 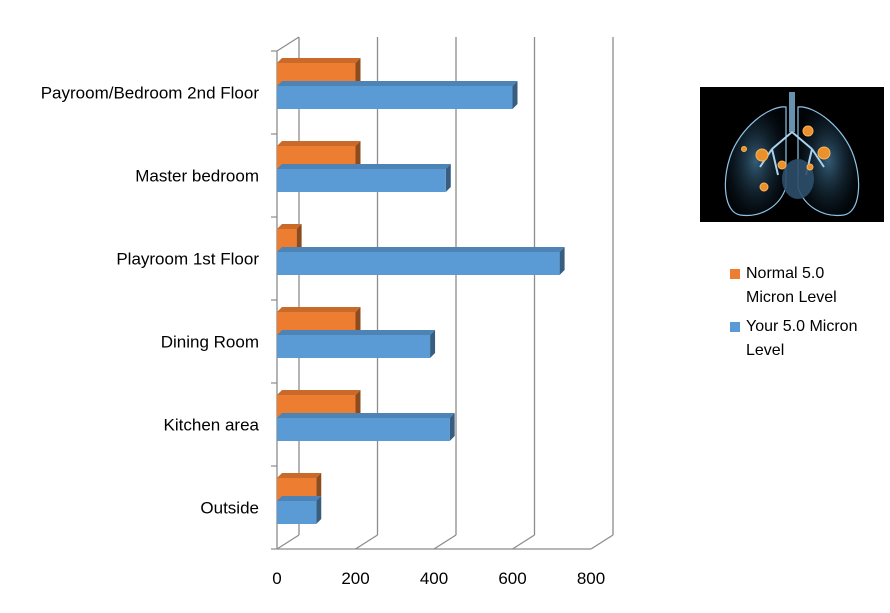 What do you see at coordinates (229, 508) in the screenshot?
I see `category-label: Outside` at bounding box center [229, 508].